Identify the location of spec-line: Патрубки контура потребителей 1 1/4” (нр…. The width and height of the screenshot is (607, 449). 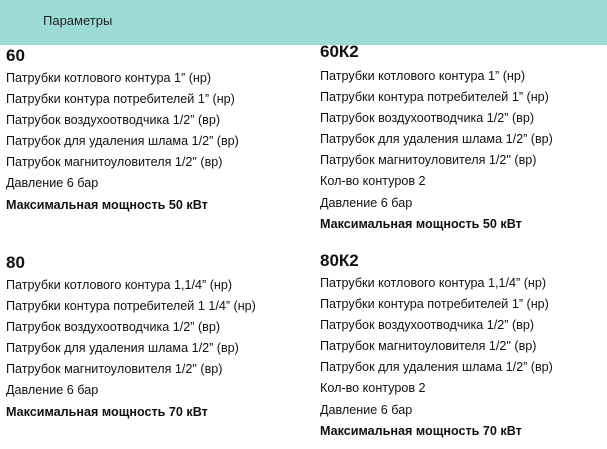
(131, 306).